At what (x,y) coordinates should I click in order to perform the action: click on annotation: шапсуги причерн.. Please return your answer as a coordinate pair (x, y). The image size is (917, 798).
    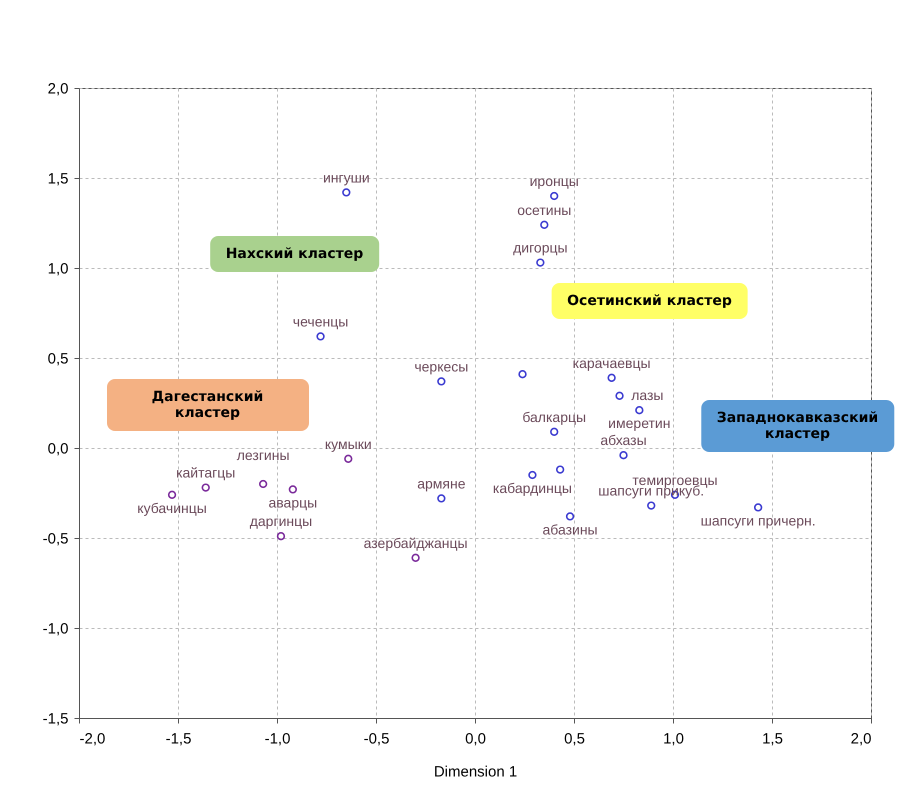
    Looking at the image, I should click on (758, 520).